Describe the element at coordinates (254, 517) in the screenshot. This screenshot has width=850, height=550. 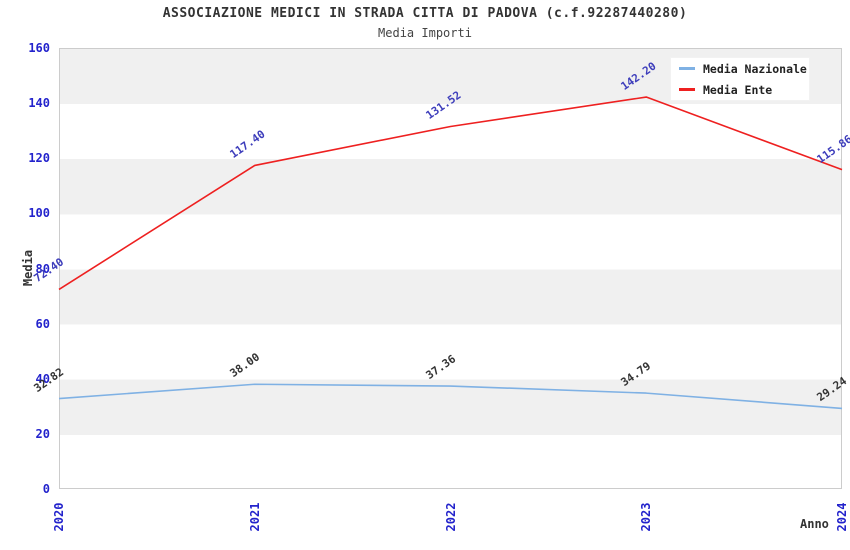
I see `x-tick-2021: 2021` at that location.